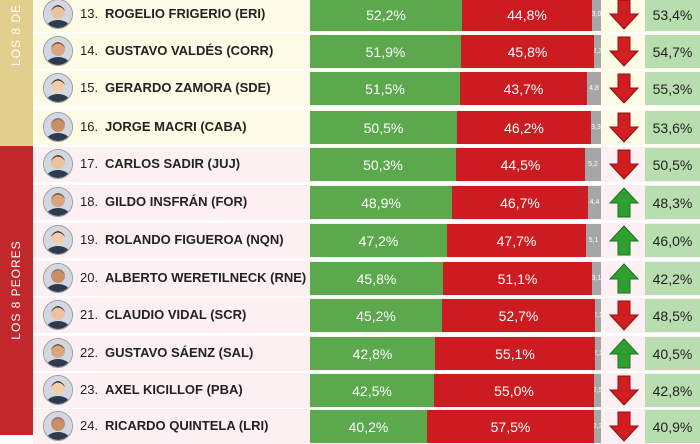 This screenshot has width=700, height=444. Describe the element at coordinates (89, 425) in the screenshot. I see `rank-number: 24.` at that location.